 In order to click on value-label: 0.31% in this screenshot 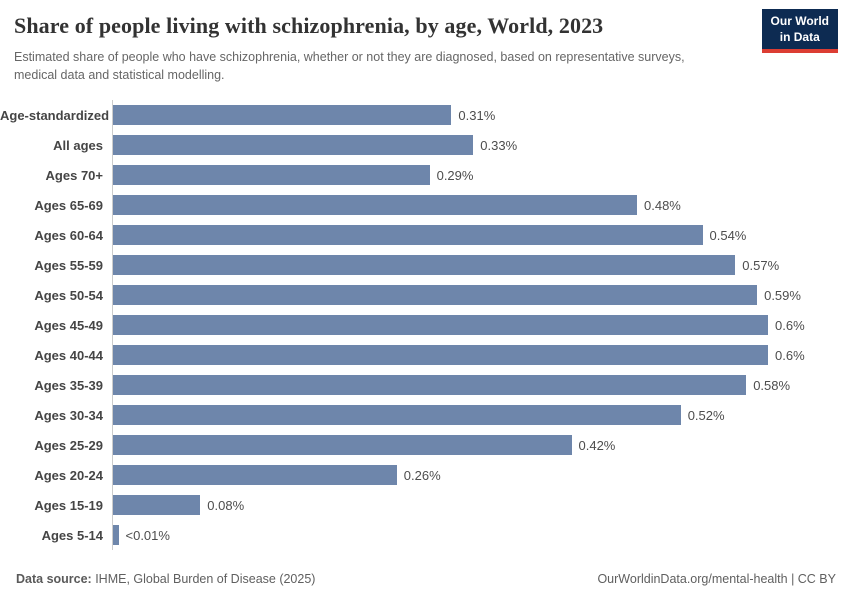, I will do `click(477, 115)`.